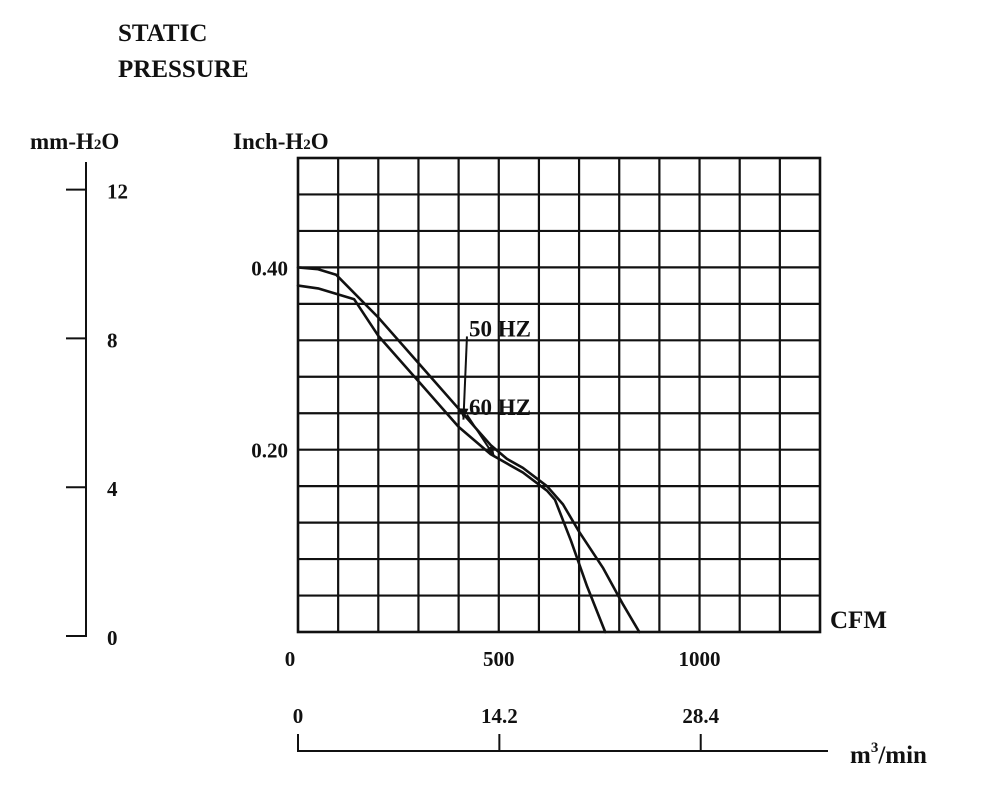 The image size is (1000, 789). Describe the element at coordinates (269, 451) in the screenshot. I see `y-tick-label: 0.20` at that location.